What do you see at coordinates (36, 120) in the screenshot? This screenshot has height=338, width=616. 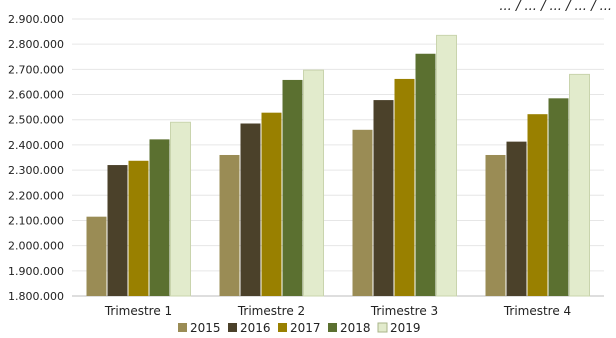 I see `y-tick-label: 2.500.000` at bounding box center [36, 120].